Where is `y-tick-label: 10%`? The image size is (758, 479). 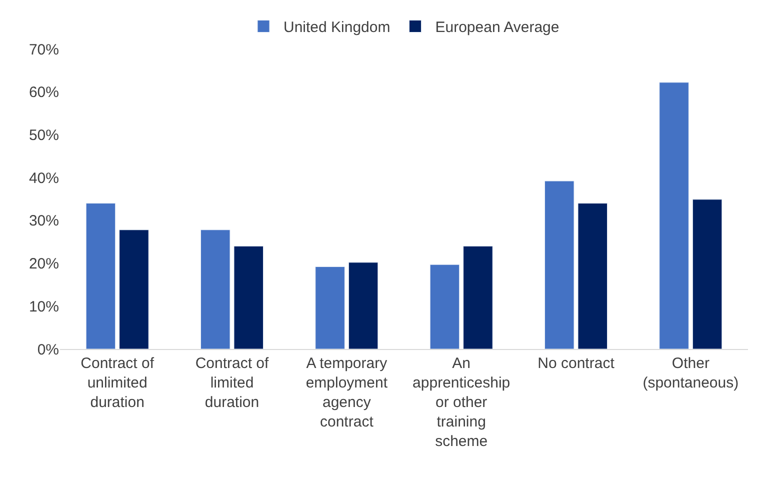 y-tick-label: 10% is located at coordinates (43, 307).